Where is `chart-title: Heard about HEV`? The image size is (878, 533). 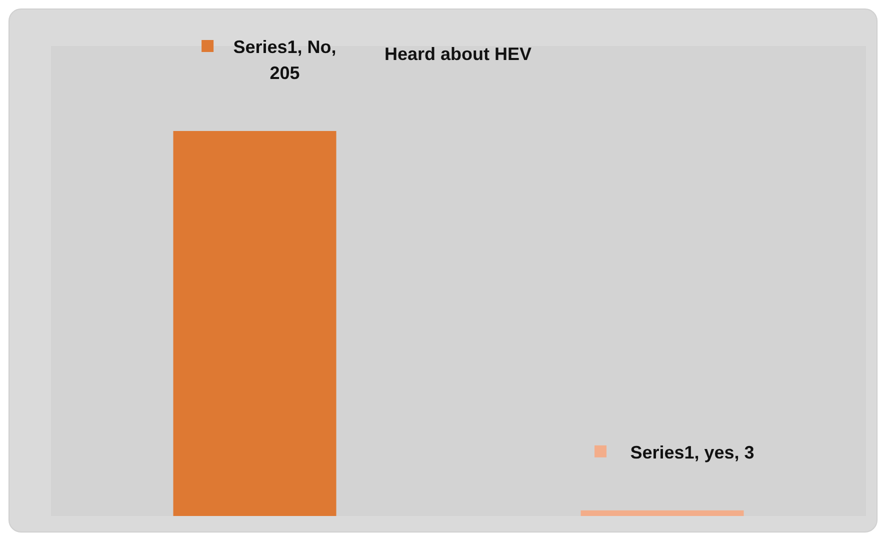 chart-title: Heard about HEV is located at coordinates (458, 54).